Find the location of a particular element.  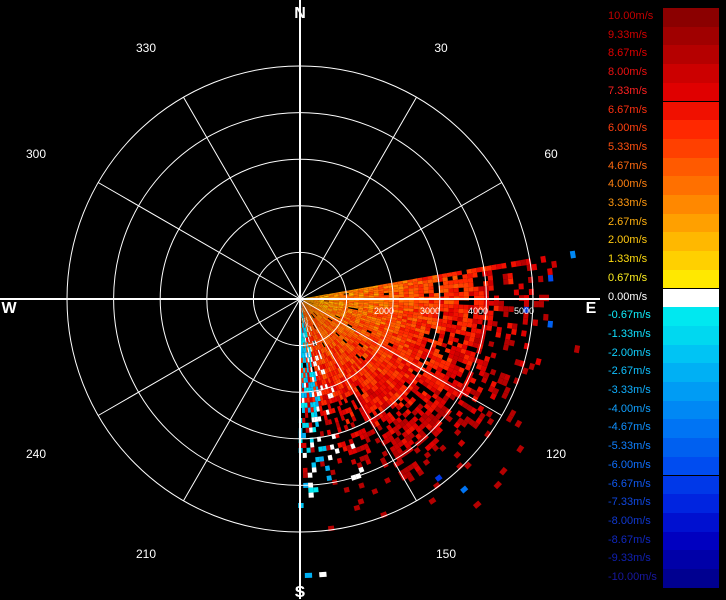

legend-swatch is located at coordinates (691, 372).